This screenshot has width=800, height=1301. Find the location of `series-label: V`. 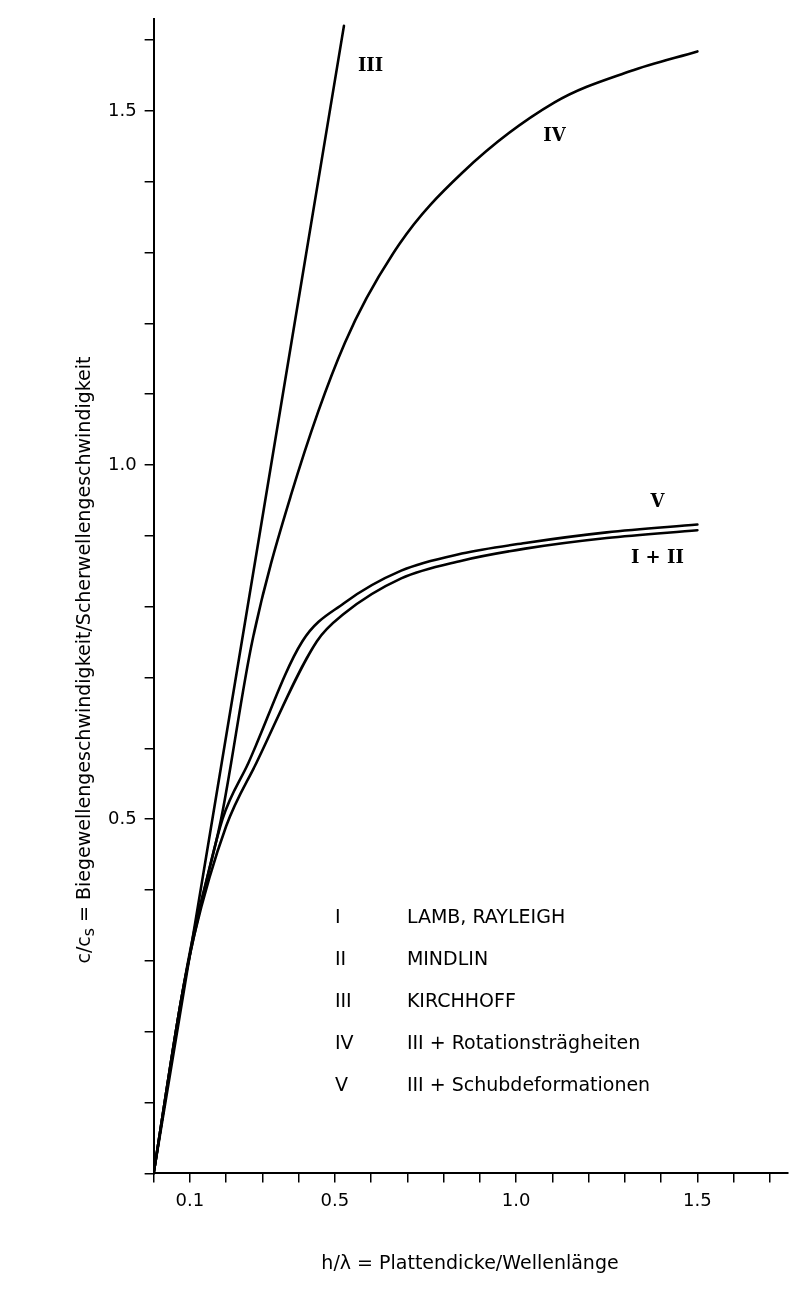

series-label: V is located at coordinates (657, 501).